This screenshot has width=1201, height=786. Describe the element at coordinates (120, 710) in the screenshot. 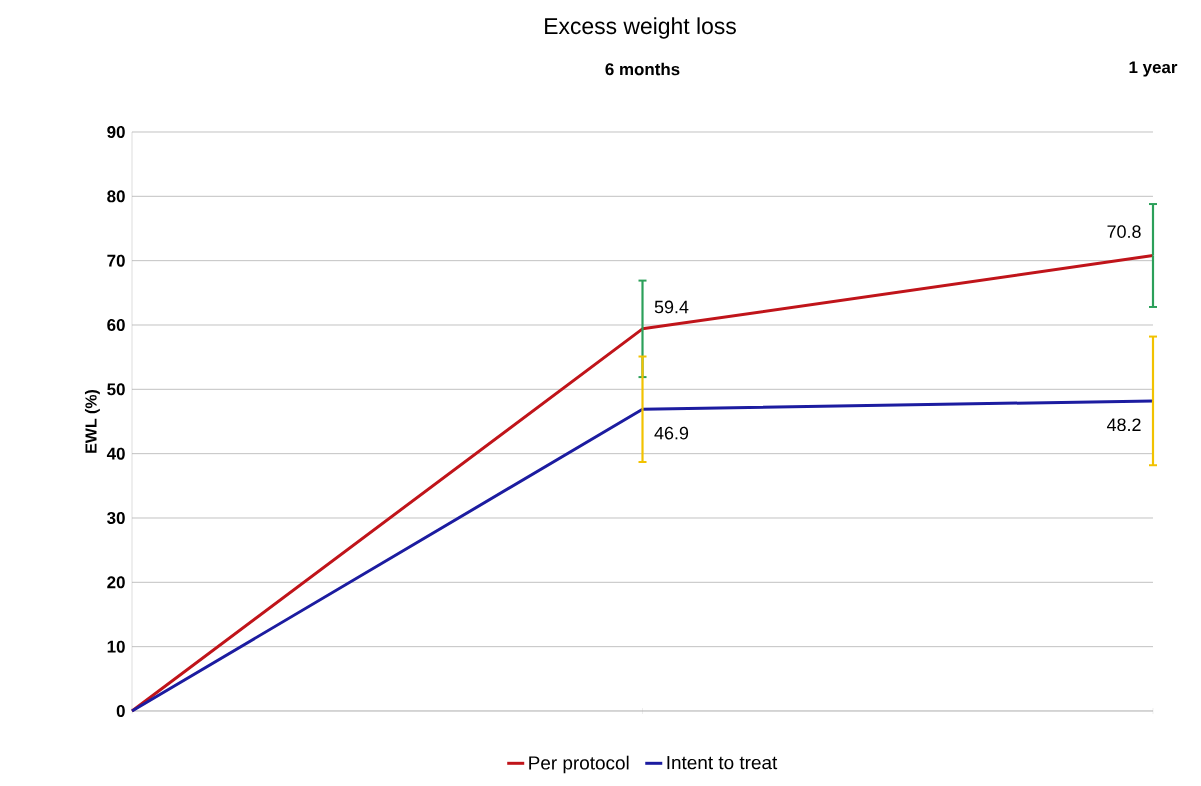

I see `y-tick-label: 0` at that location.